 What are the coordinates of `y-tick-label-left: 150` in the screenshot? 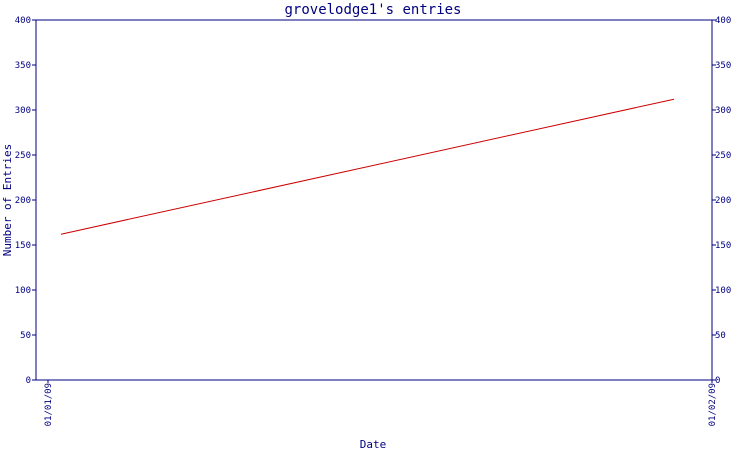 It's located at (23, 246).